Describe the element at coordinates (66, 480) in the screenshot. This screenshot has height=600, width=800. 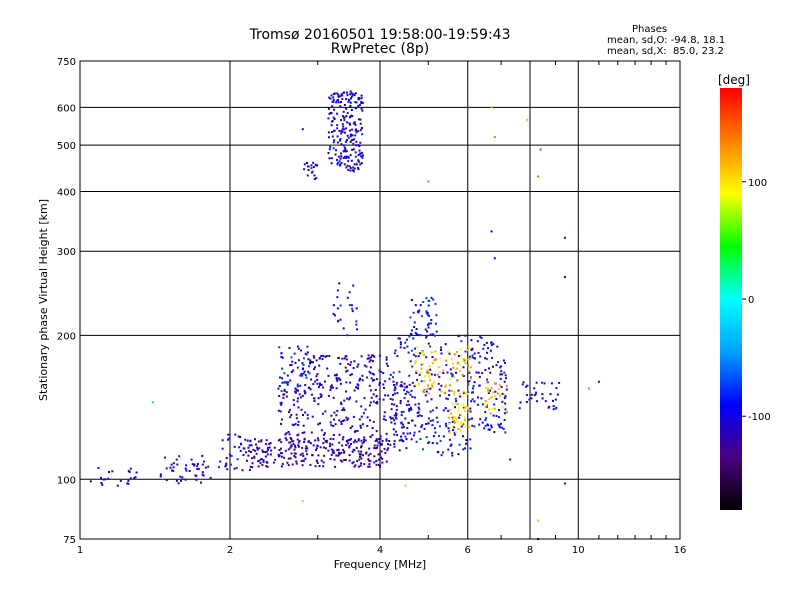
I see `y-tick-label: 100` at that location.